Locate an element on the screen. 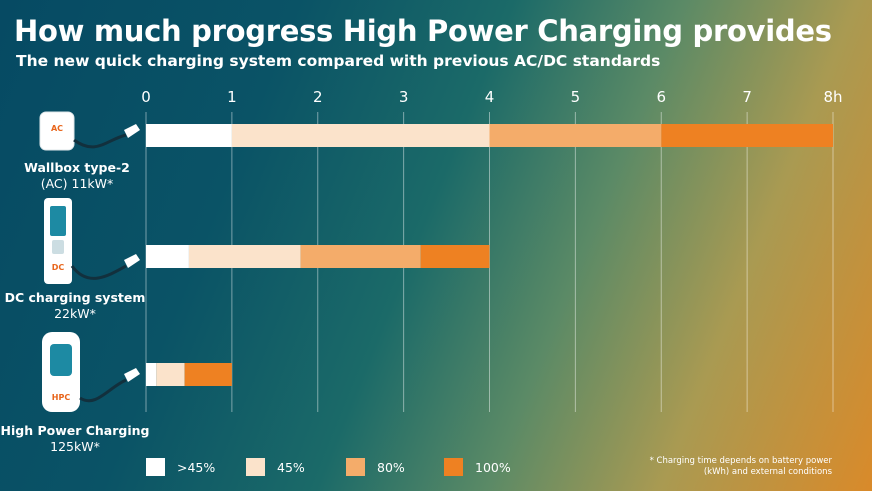  legend-label: 100% is located at coordinates (493, 467).